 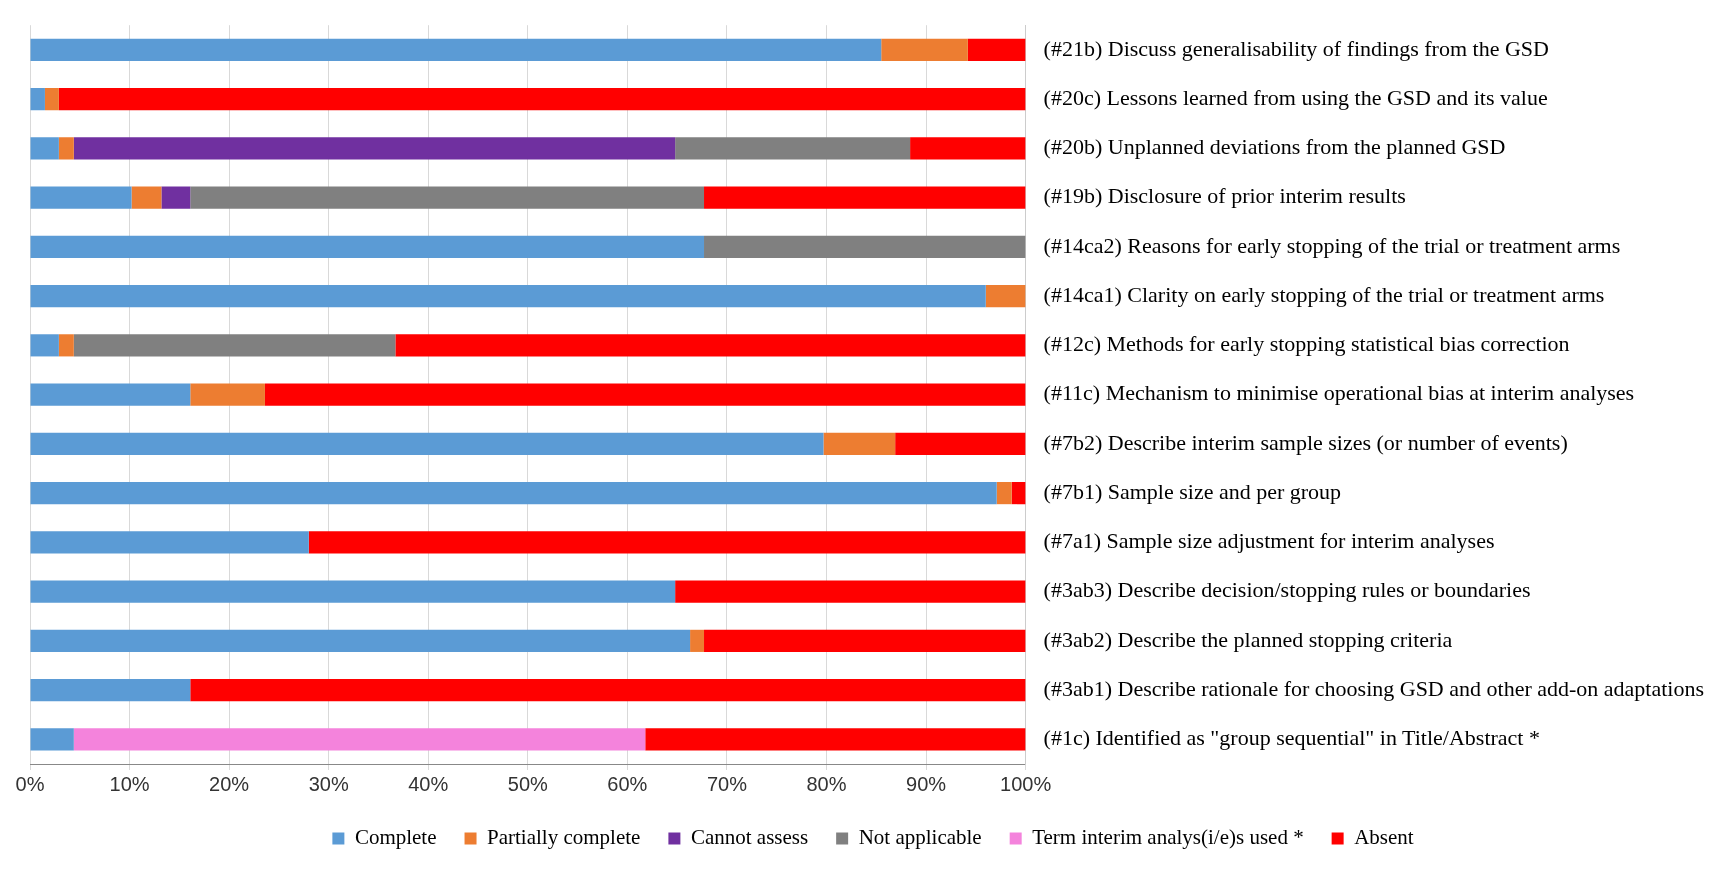 I want to click on y-tick-label: (#7b1) Sample size and per group, so click(x=1192, y=491).